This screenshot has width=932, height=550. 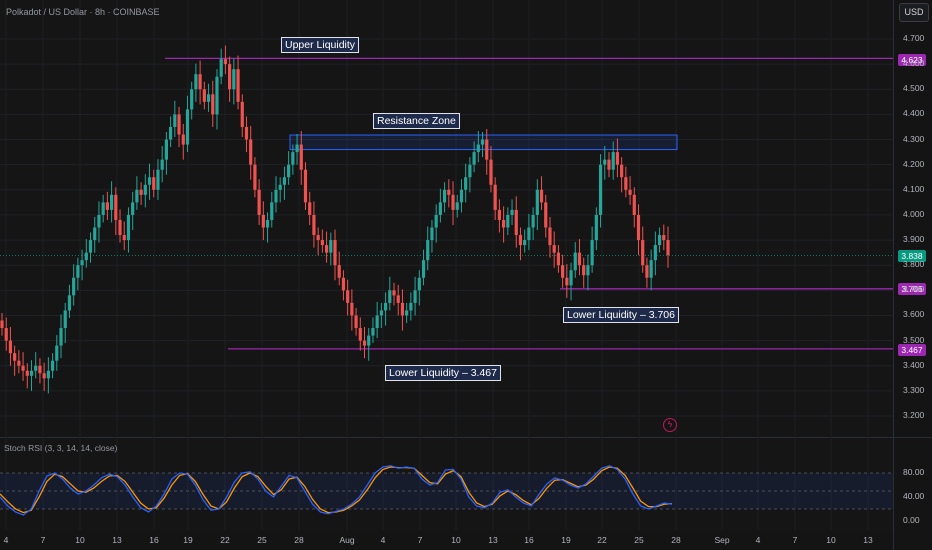 What do you see at coordinates (676, 540) in the screenshot?
I see `date-tick: 28` at bounding box center [676, 540].